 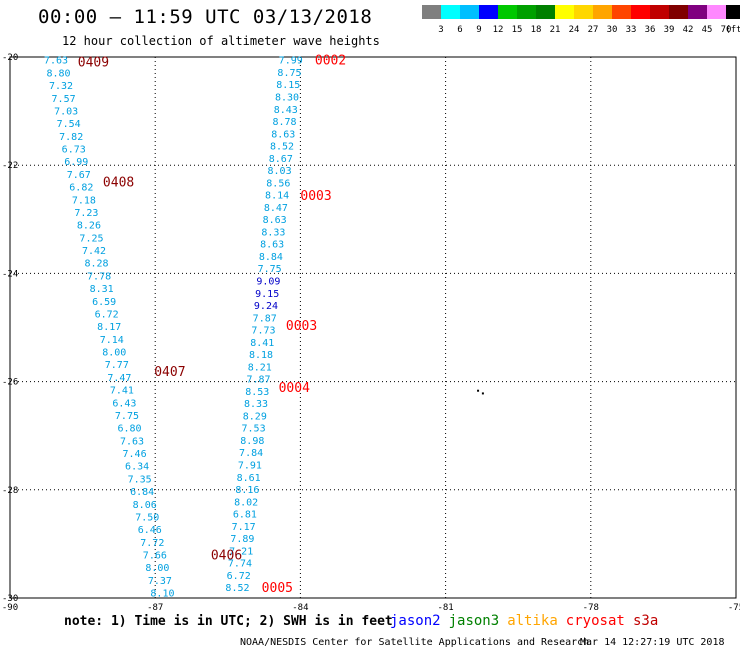 I want to click on wave-height-value: 8.15, so click(x=288, y=85).